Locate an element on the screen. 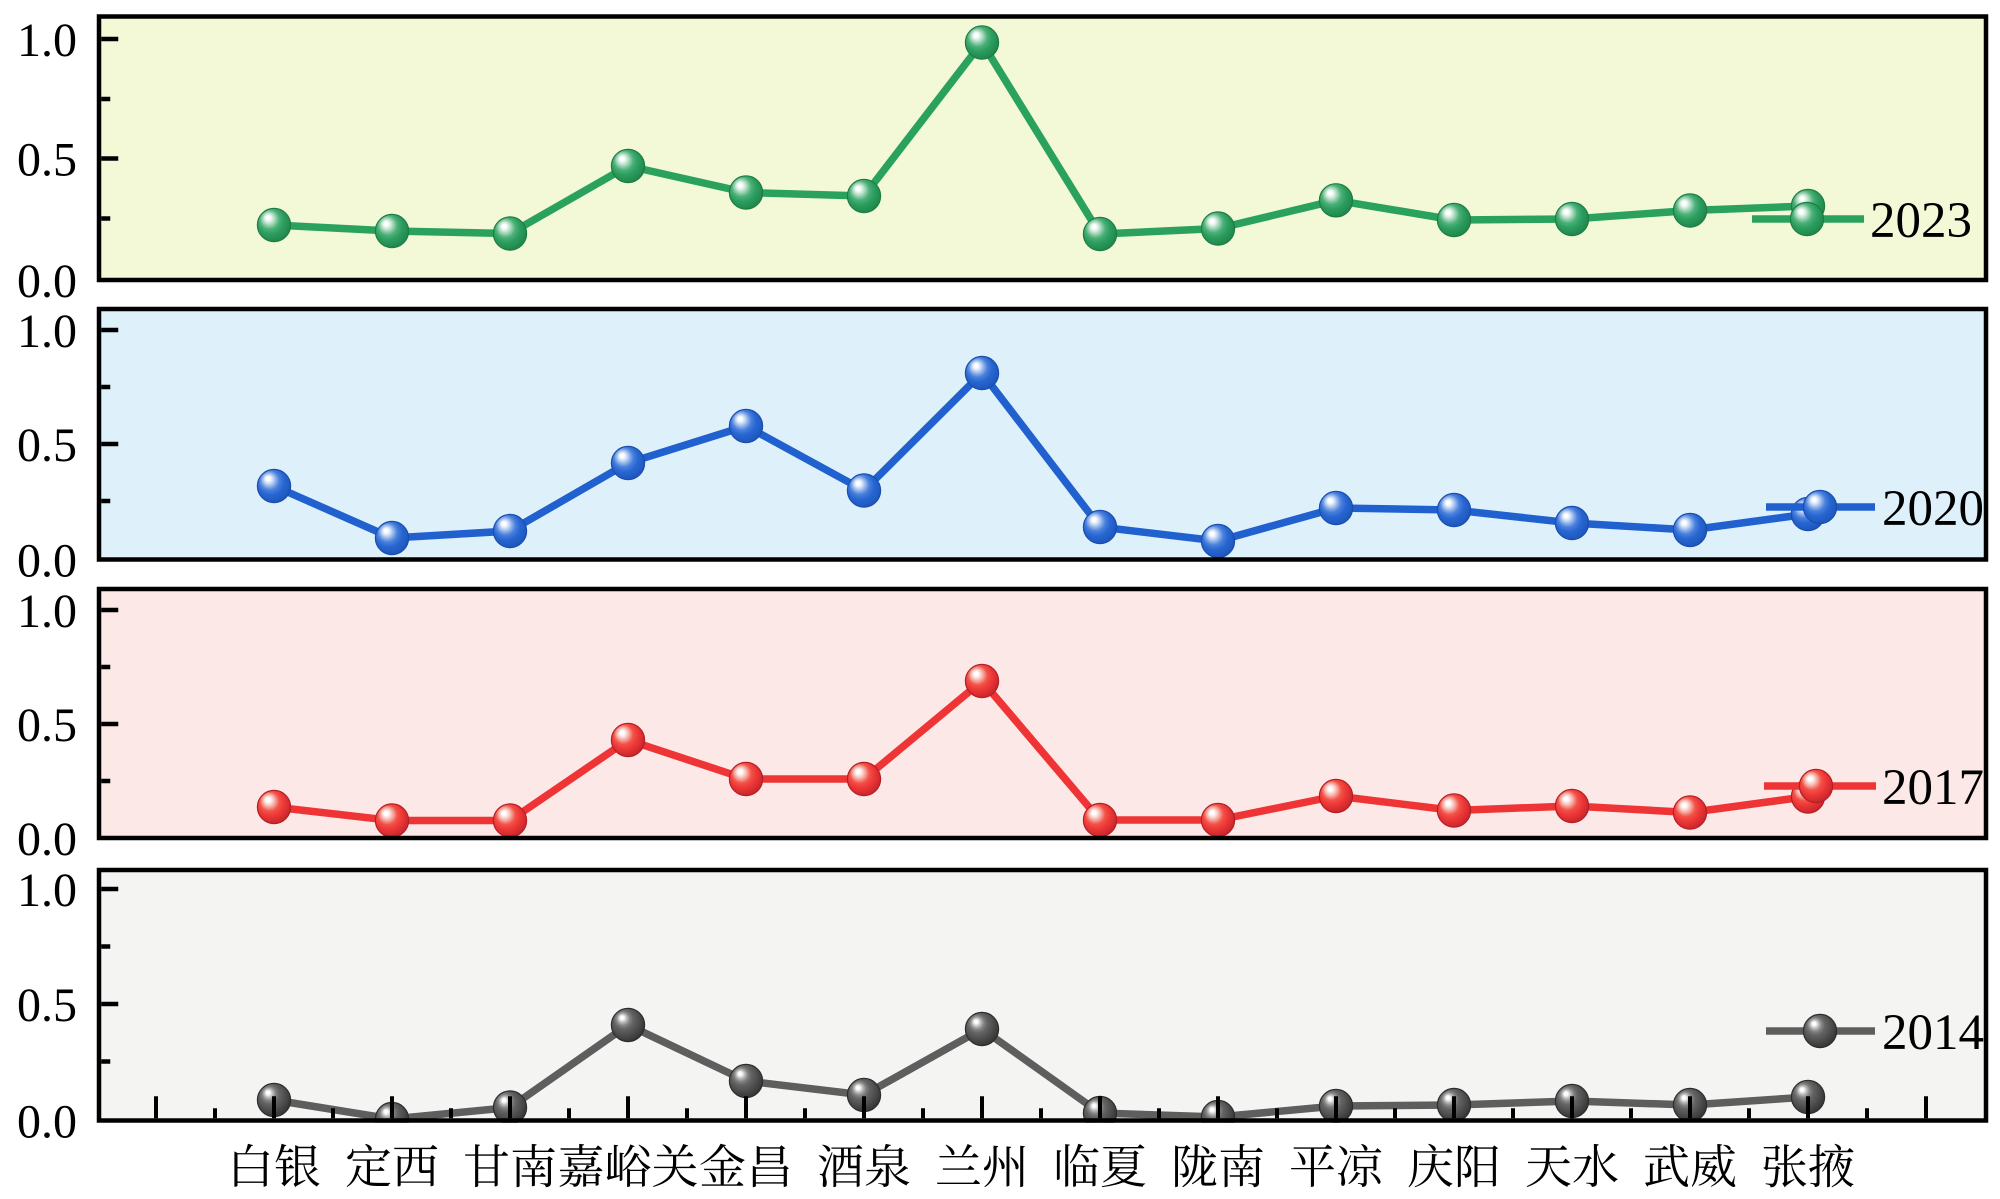 The image size is (2000, 1199). svg-text: 2020 is located at coordinates (1933, 509).